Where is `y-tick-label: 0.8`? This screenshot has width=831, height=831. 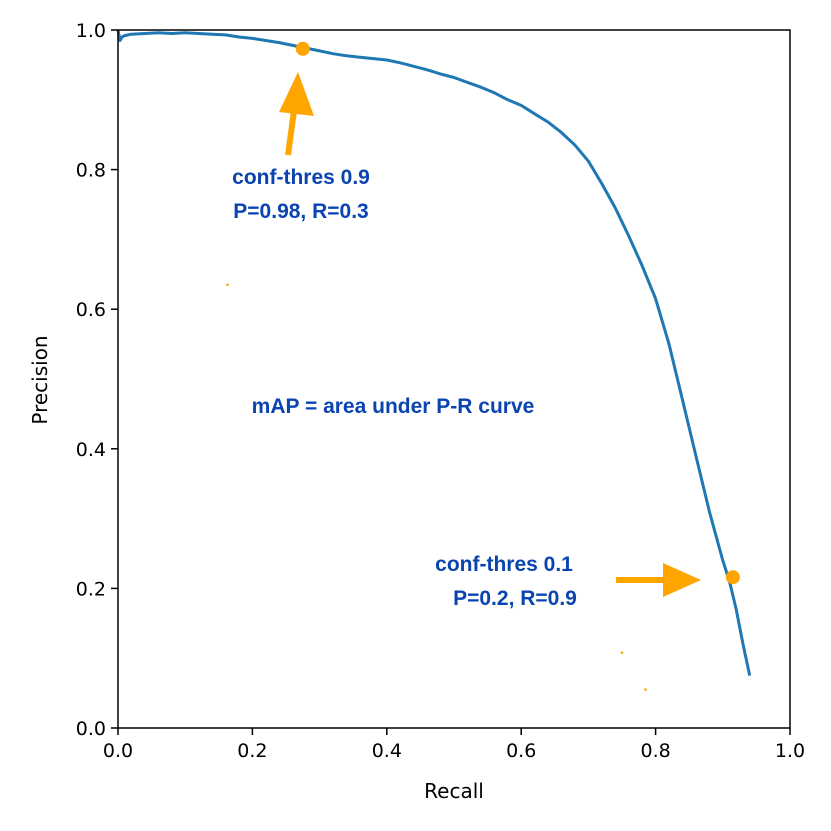 y-tick-label: 0.8 is located at coordinates (91, 171).